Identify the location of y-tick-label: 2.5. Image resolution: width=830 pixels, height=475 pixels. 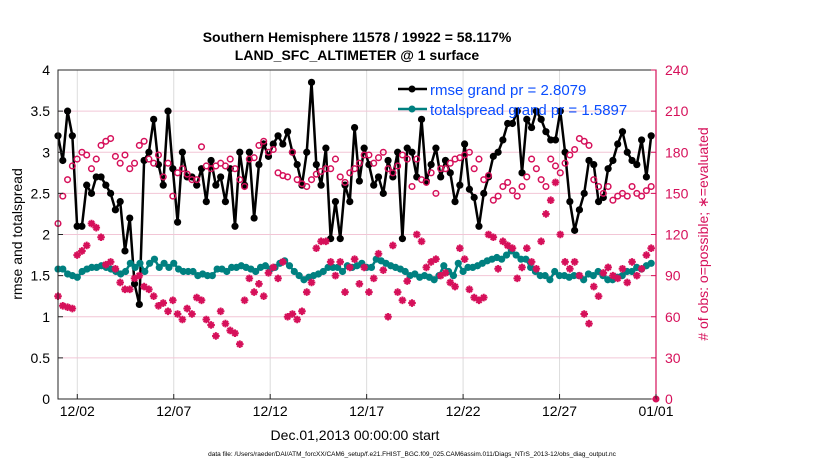
(41, 193).